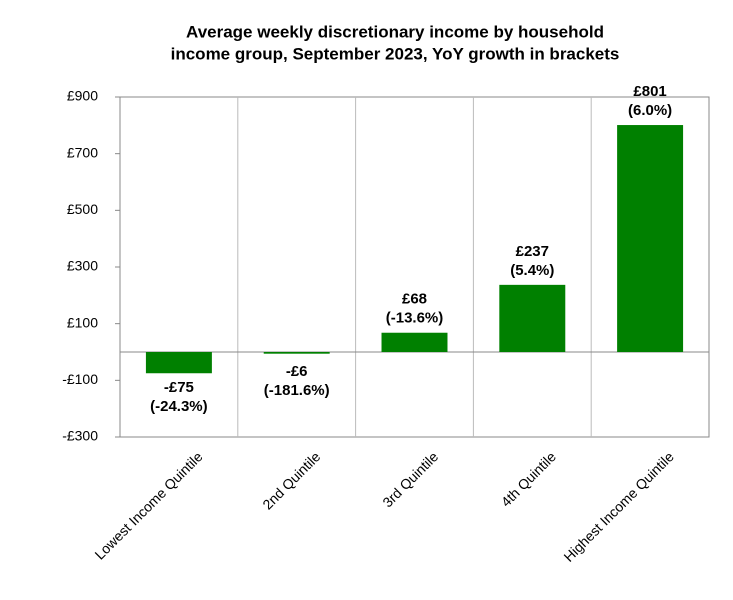  What do you see at coordinates (414, 299) in the screenshot?
I see `value-label: £68` at bounding box center [414, 299].